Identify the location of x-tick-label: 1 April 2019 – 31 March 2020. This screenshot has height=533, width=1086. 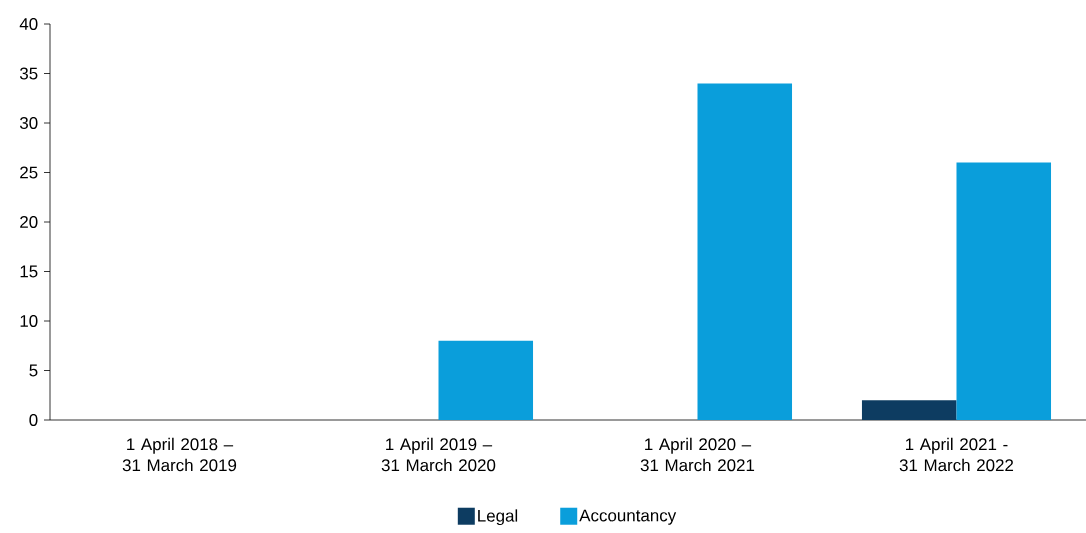
(438, 454).